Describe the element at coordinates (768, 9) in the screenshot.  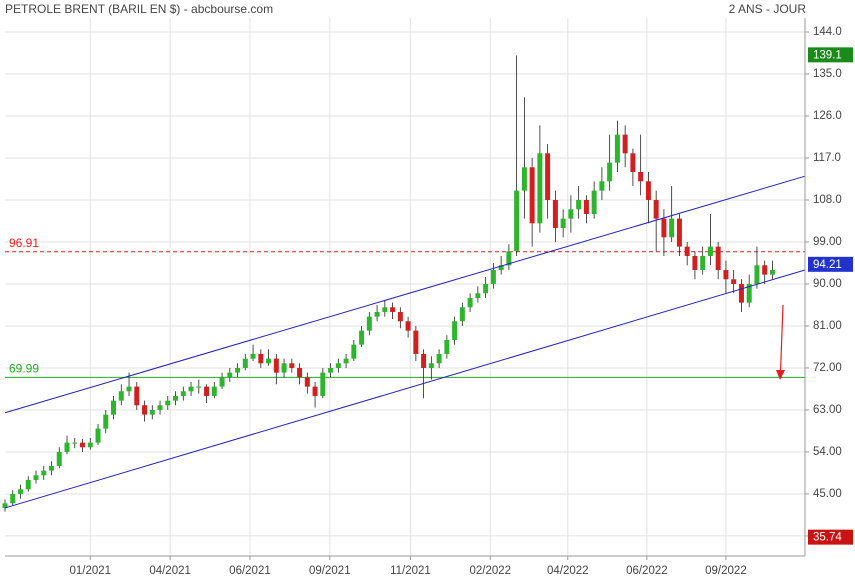
I see `chart-subtitle: 2 ANS - JOUR` at that location.